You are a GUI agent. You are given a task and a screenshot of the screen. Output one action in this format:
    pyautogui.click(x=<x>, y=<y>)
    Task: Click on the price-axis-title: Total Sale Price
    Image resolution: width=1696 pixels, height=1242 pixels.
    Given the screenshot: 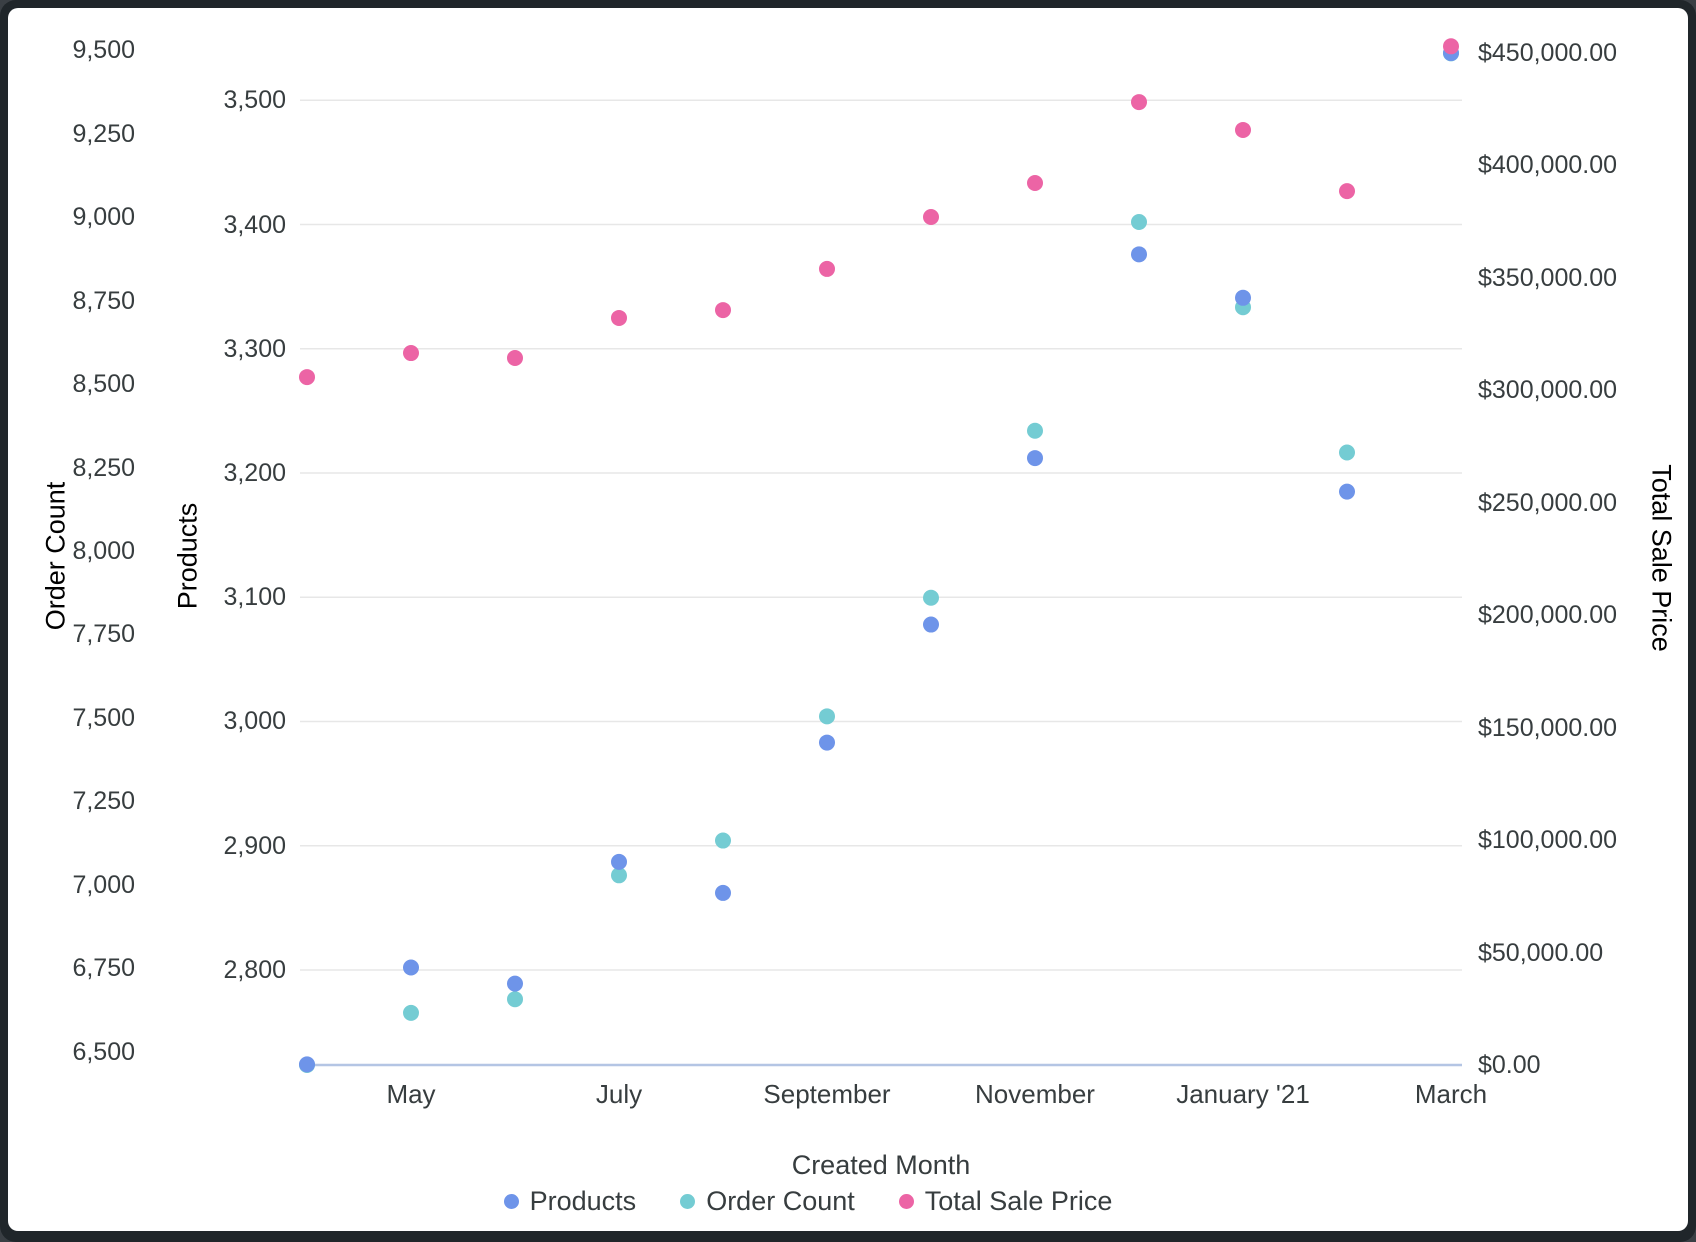 What is the action you would take?
    pyautogui.click(x=1661, y=558)
    